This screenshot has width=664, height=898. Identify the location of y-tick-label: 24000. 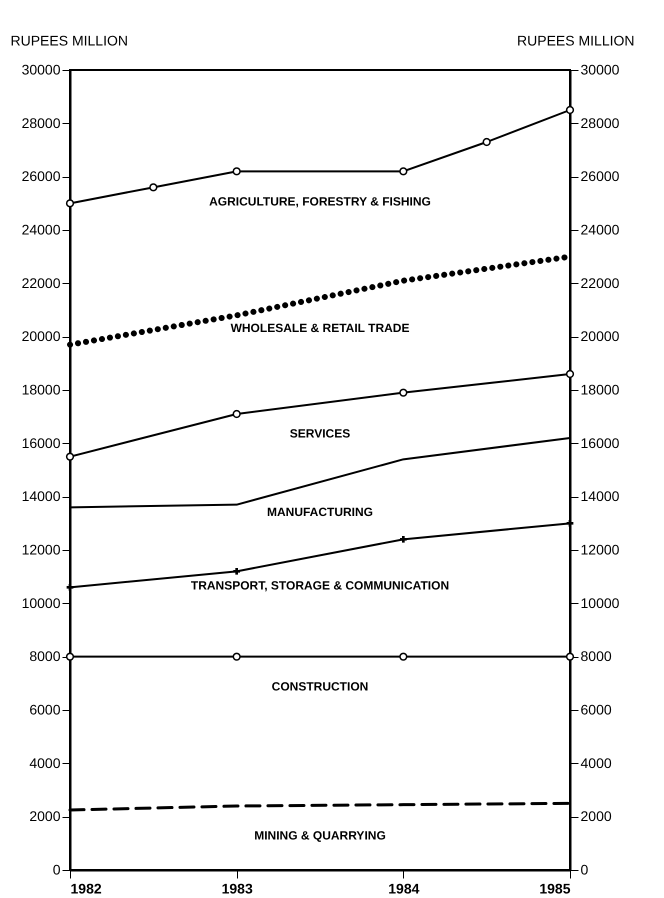
(41, 230).